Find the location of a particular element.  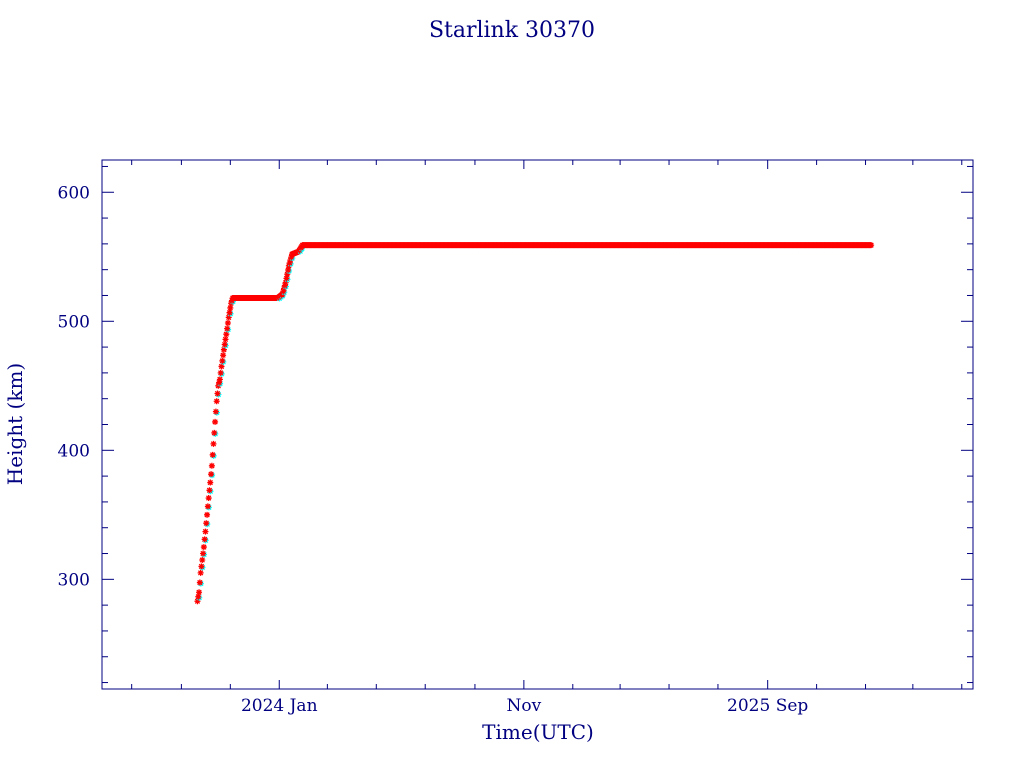

x-tick-label: 2025 Sep is located at coordinates (767, 706).